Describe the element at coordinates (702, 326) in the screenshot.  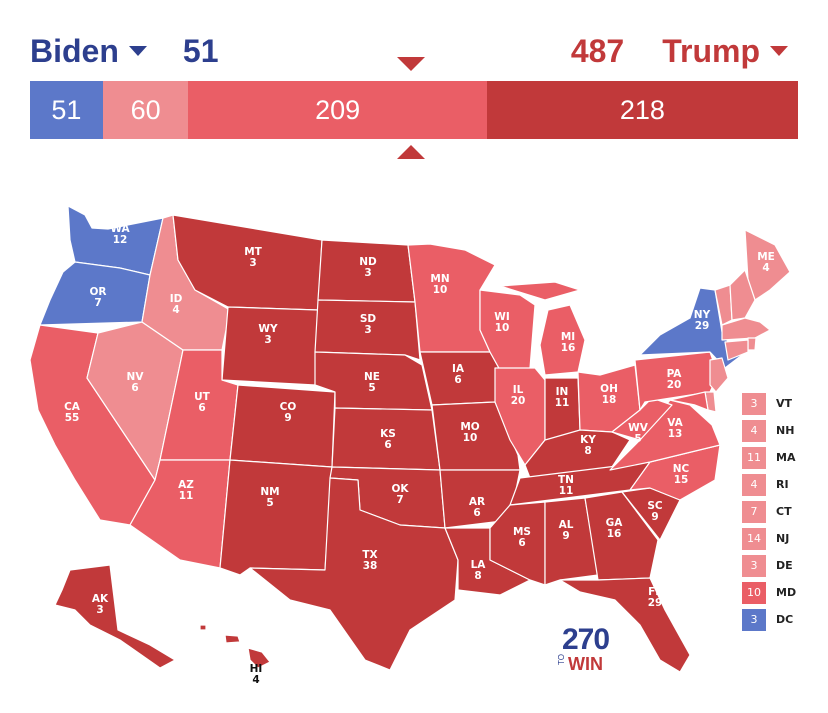
I see `state-ev-ny: 29` at that location.